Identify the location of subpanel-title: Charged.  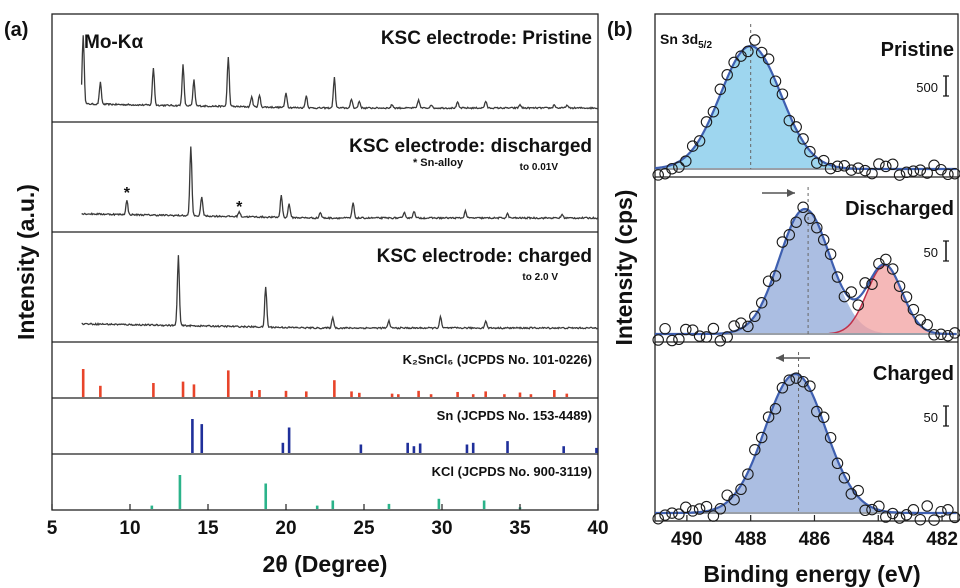
(913, 374).